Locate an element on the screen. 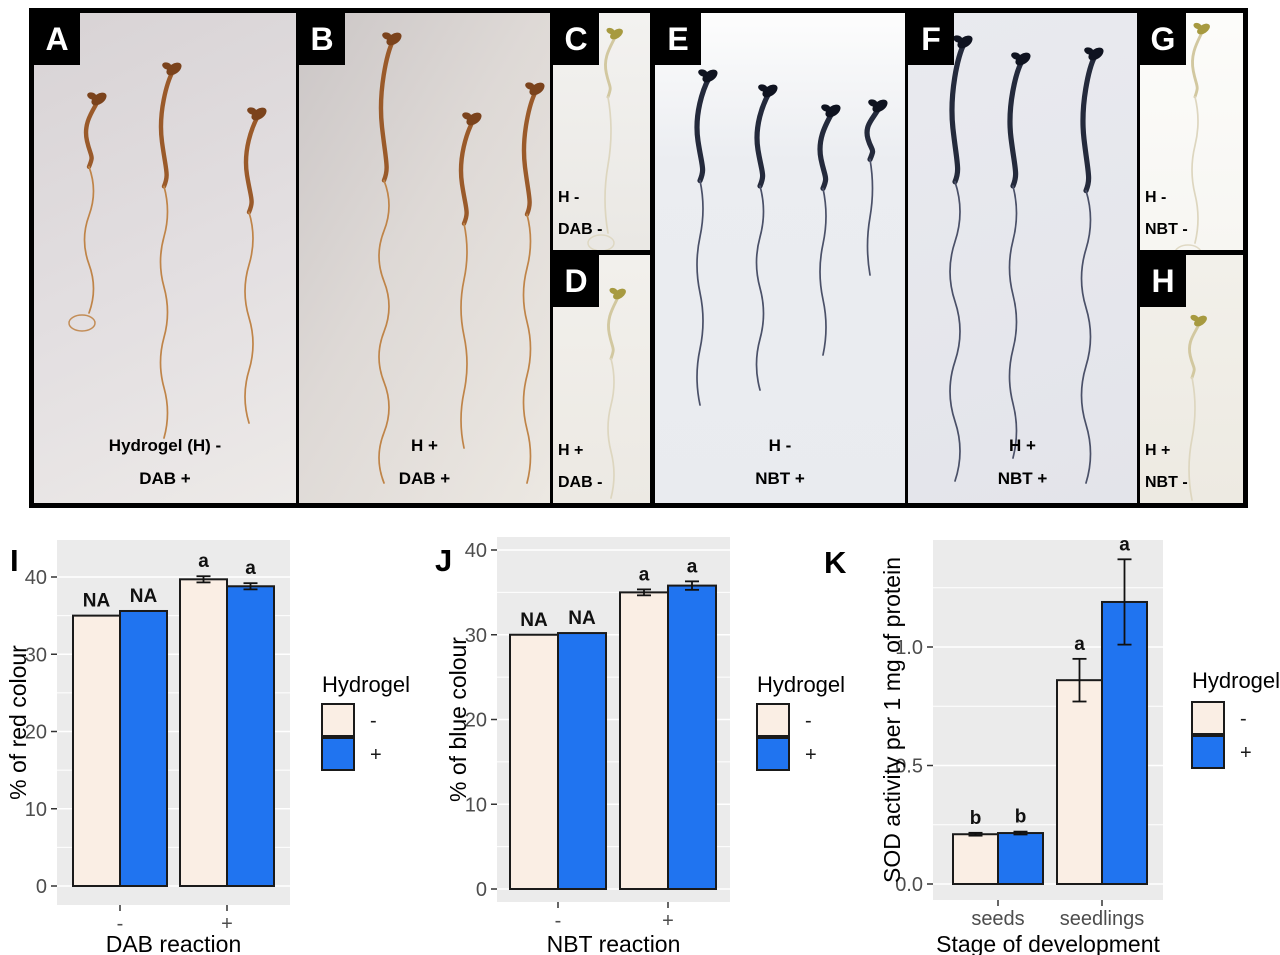 The width and height of the screenshot is (1280, 955). bar-seeds-+ is located at coordinates (1020, 859).